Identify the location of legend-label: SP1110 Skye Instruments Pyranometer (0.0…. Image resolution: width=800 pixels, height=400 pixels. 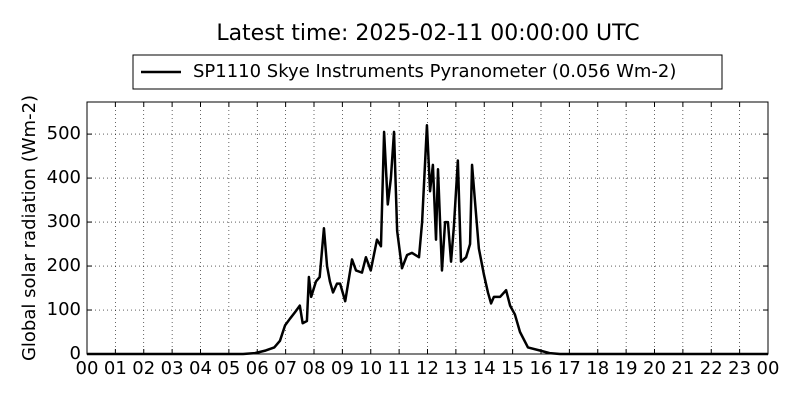
(434, 71).